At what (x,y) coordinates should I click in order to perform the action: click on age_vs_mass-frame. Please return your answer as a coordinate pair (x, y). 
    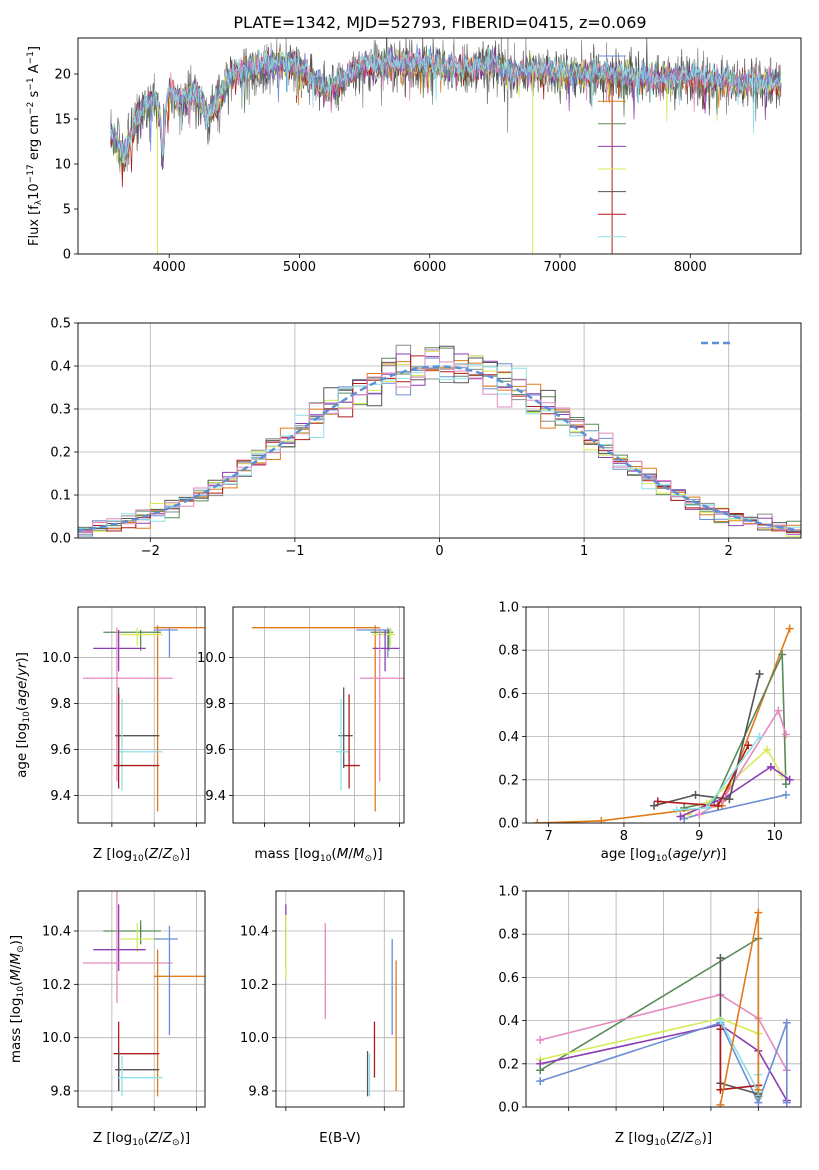
    Looking at the image, I should click on (318, 715).